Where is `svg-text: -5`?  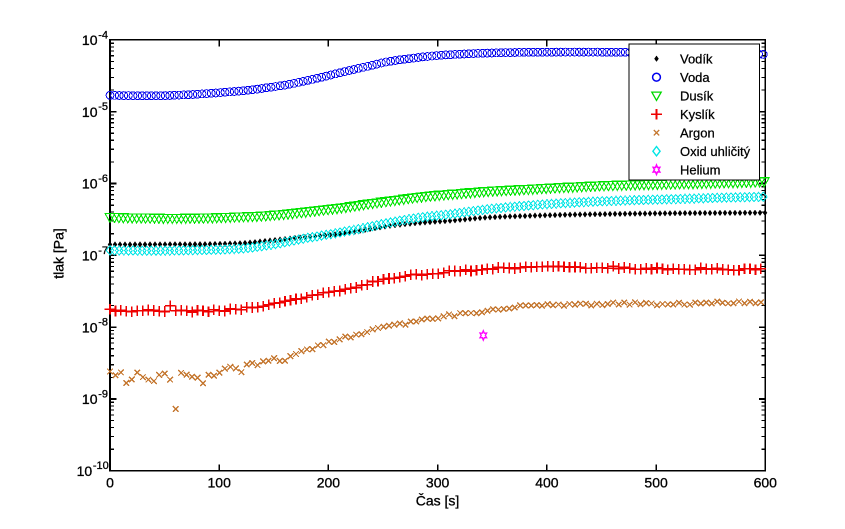 svg-text: -5 is located at coordinates (103, 107).